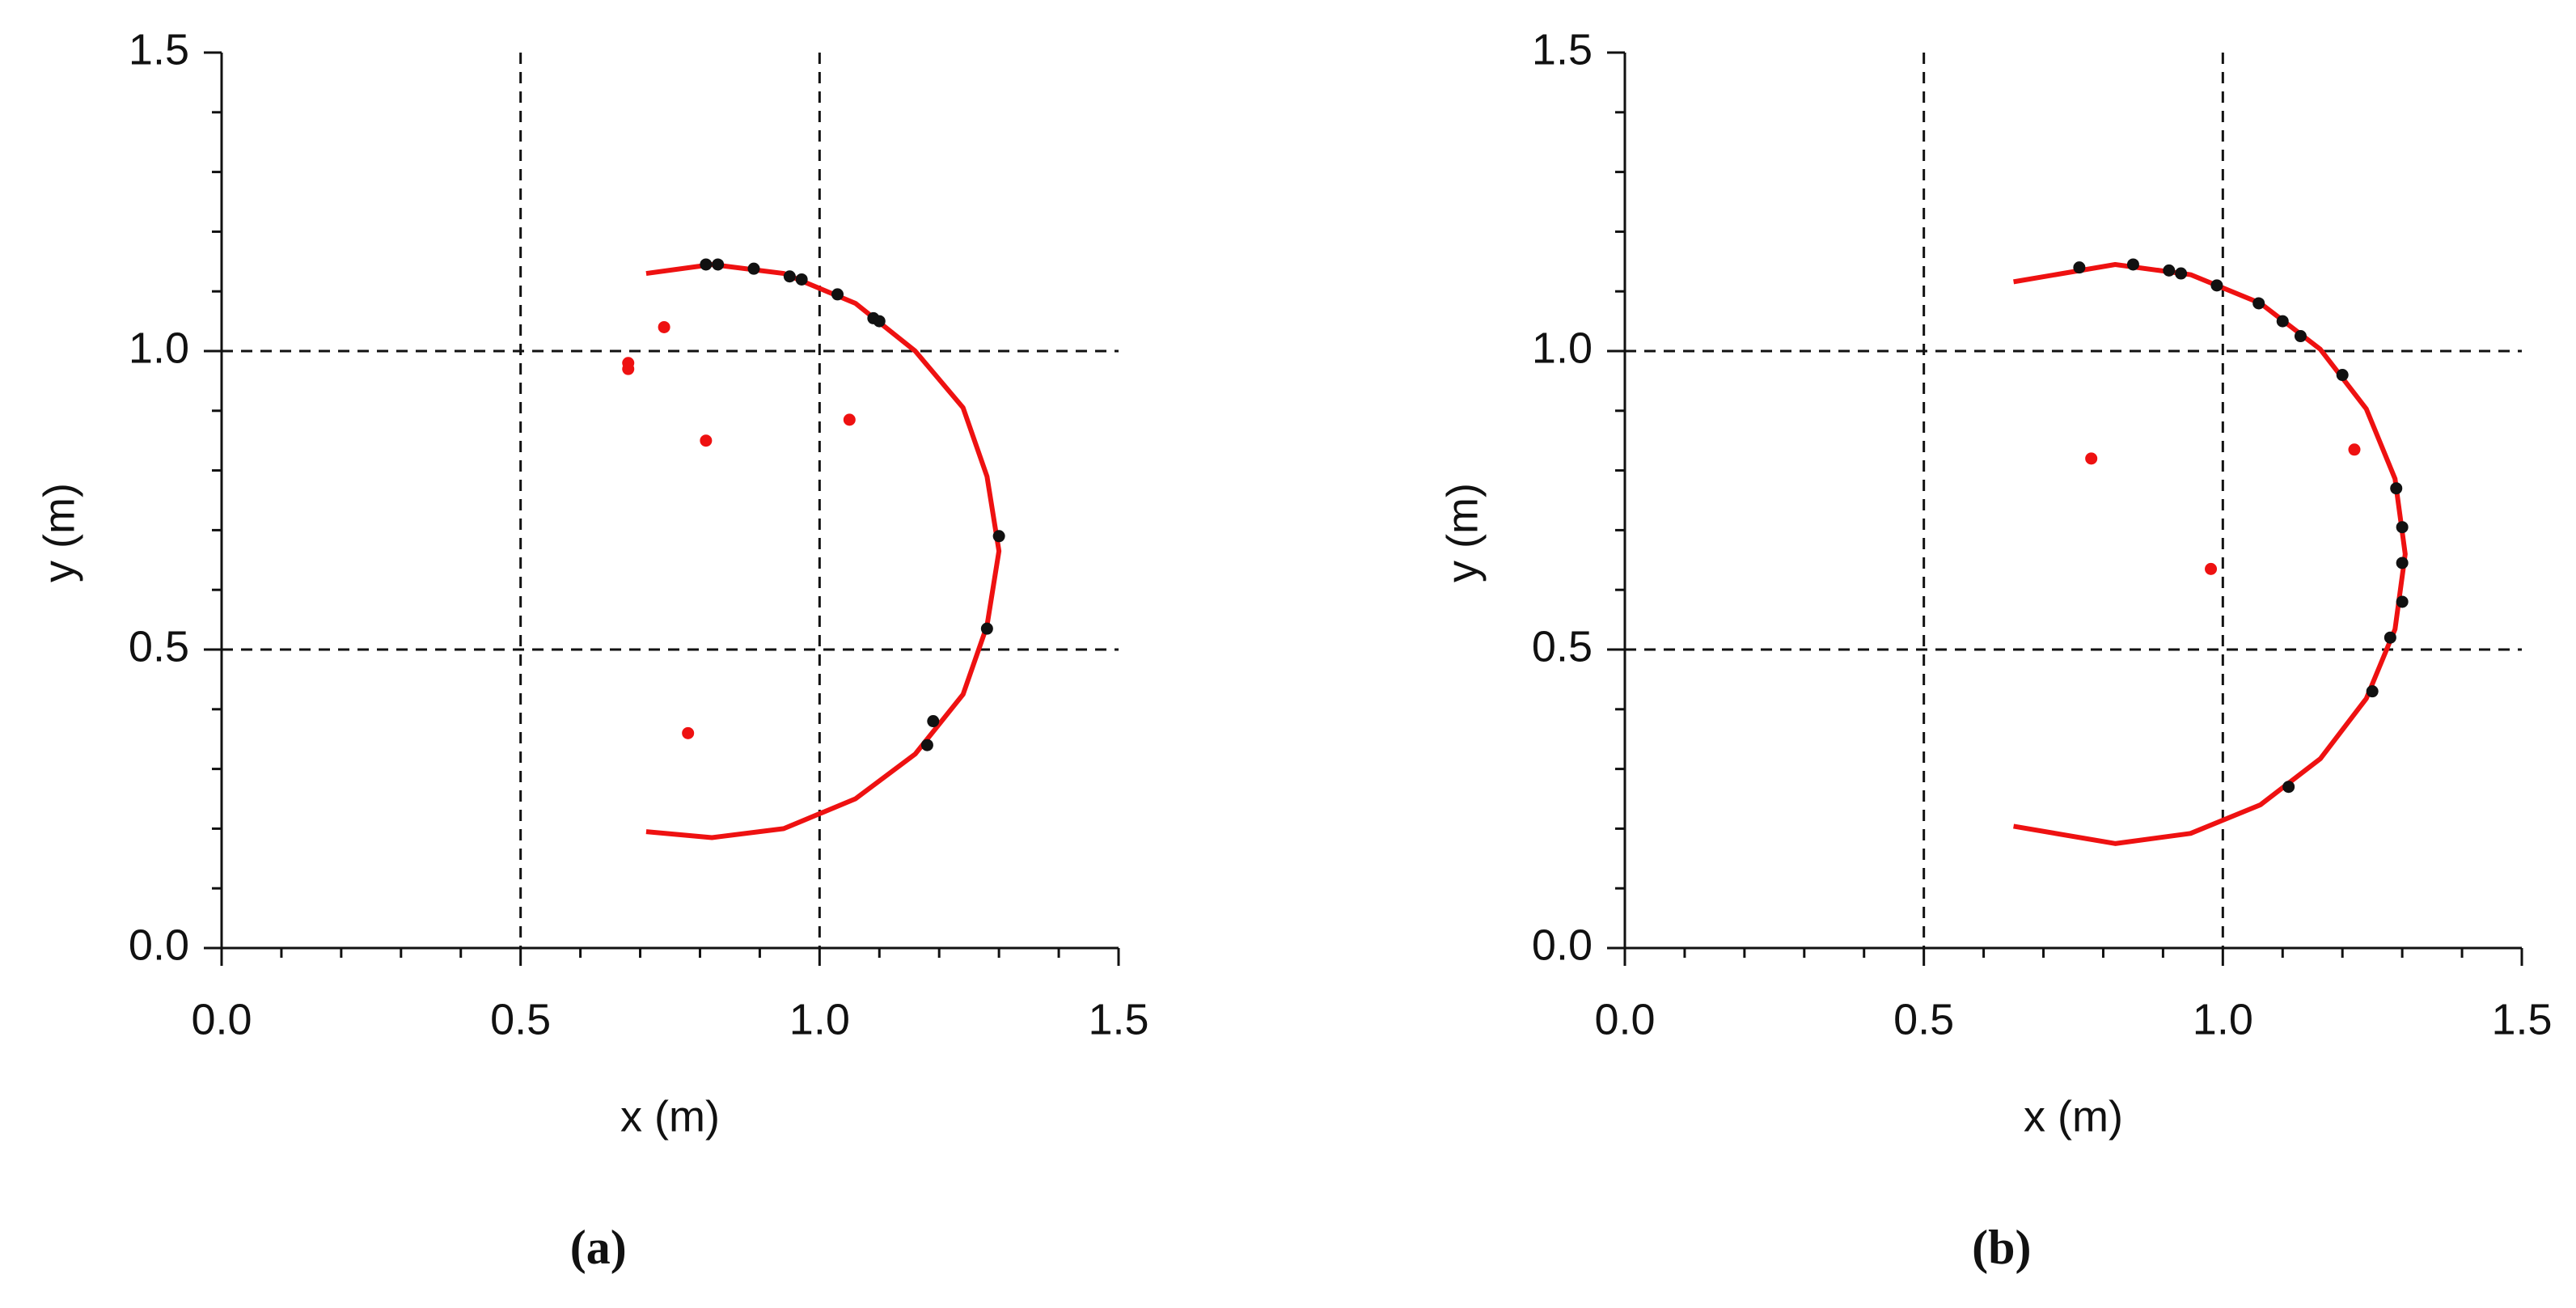 Image resolution: width=2576 pixels, height=1308 pixels. What do you see at coordinates (599, 1247) in the screenshot?
I see `panel-label: (a)` at bounding box center [599, 1247].